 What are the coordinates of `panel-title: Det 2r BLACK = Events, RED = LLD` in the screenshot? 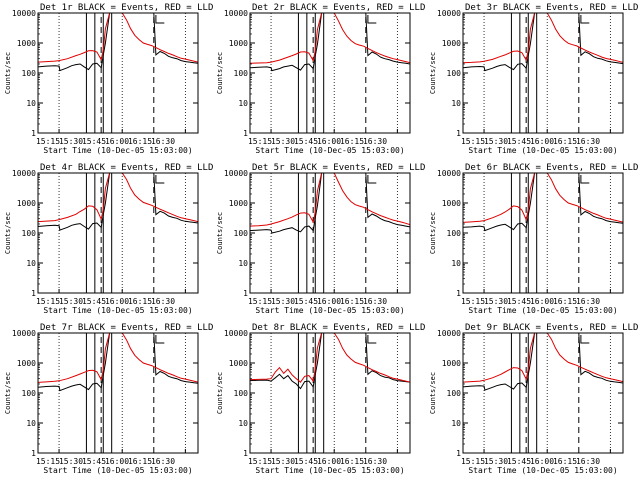 It's located at (338, 8).